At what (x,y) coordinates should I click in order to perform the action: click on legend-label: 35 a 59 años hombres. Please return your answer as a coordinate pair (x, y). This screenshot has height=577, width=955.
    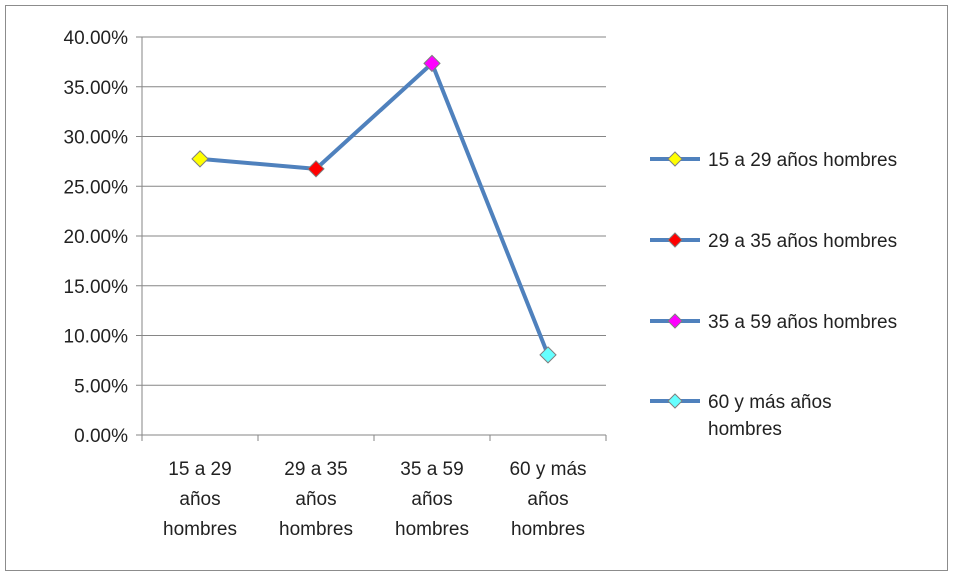
    Looking at the image, I should click on (802, 322).